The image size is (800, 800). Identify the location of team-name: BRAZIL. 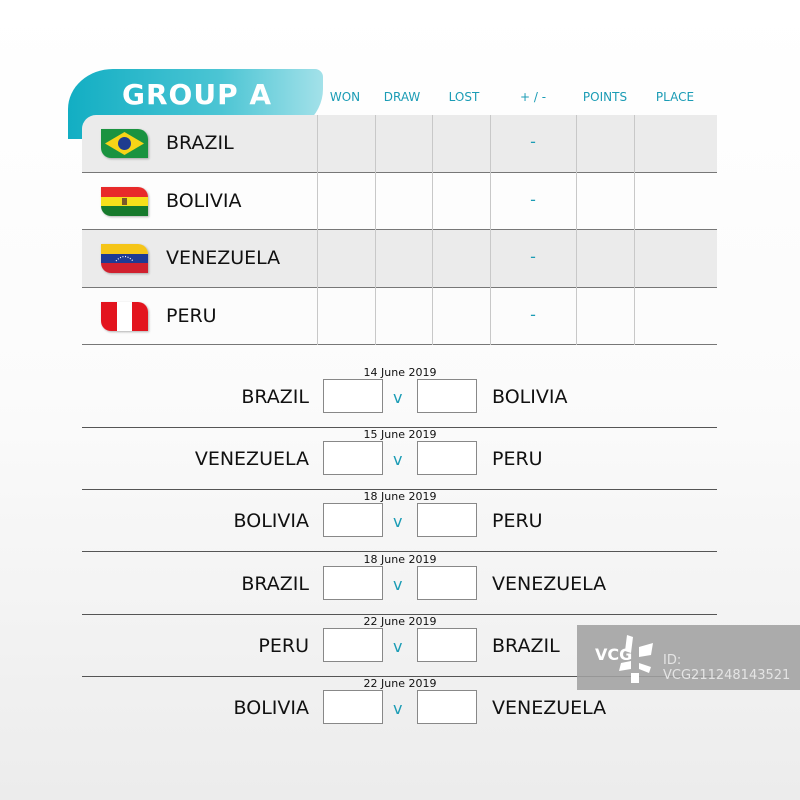
(200, 143).